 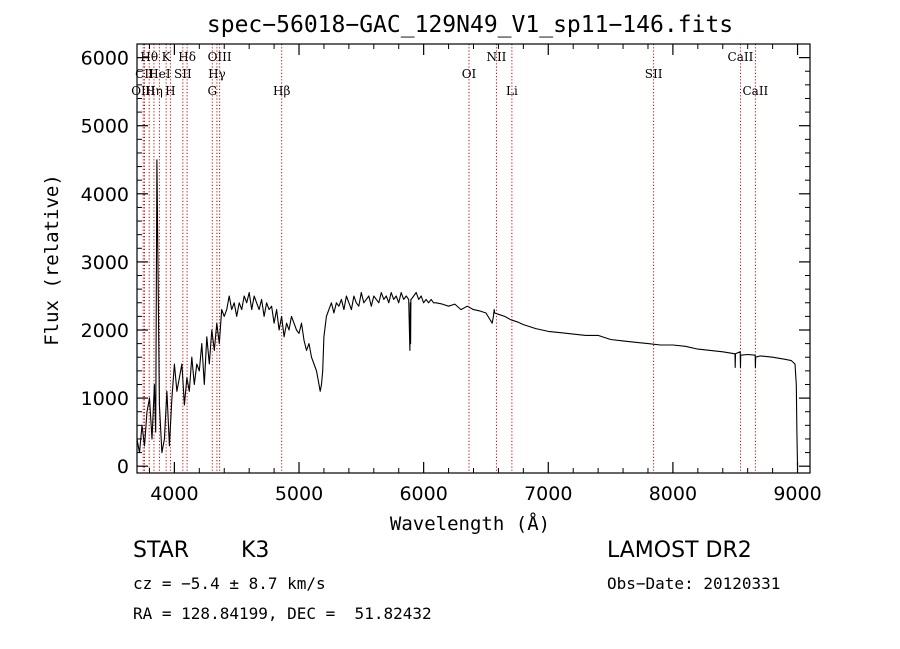 I want to click on y-tick-label: 2000, so click(x=105, y=331).